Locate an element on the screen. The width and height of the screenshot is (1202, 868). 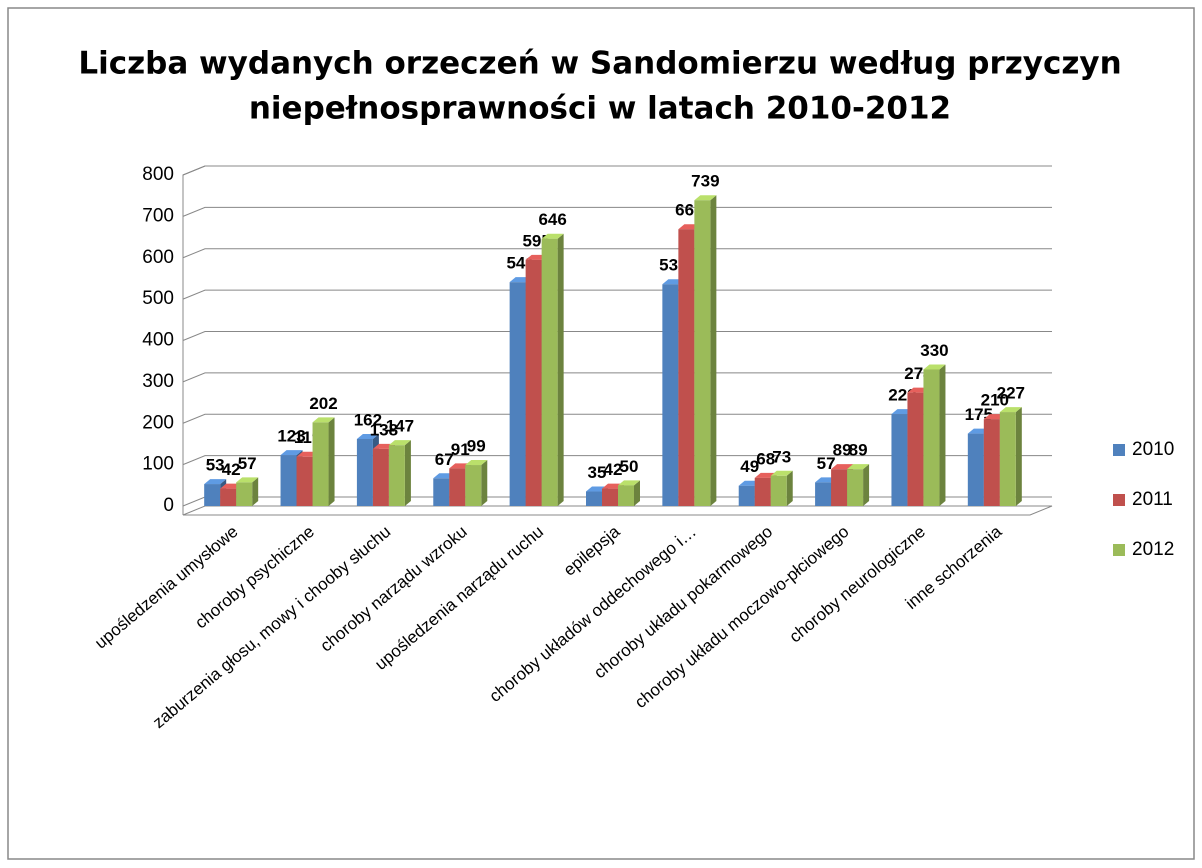
data-label: 202 is located at coordinates (323, 403).